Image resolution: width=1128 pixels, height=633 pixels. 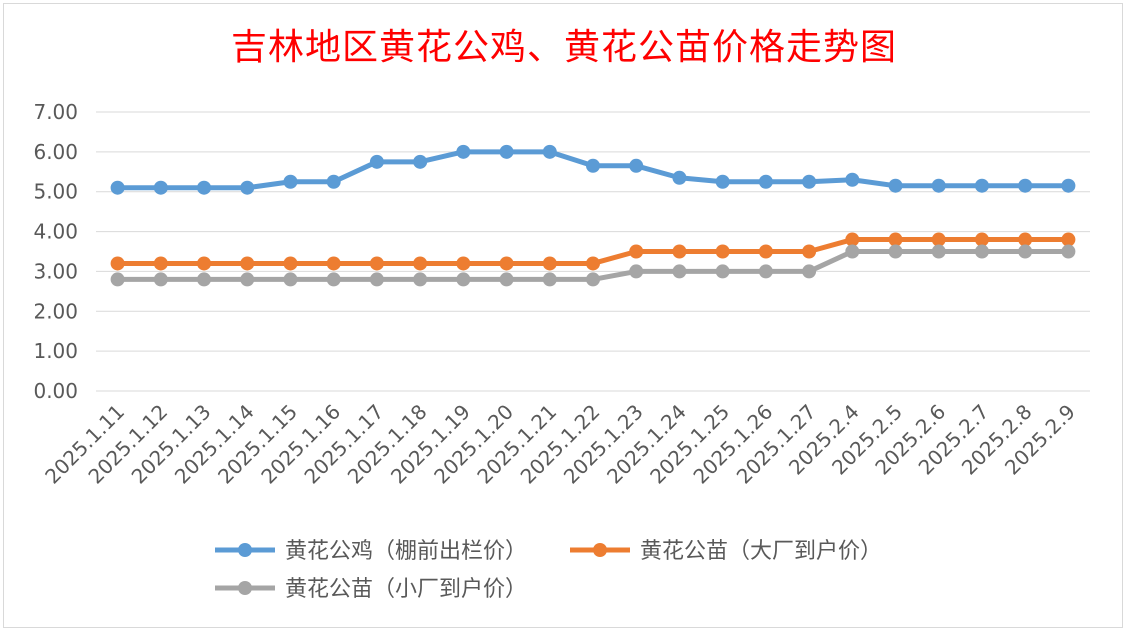 What do you see at coordinates (55, 271) in the screenshot?
I see `y-tick-label: 3.00` at bounding box center [55, 271].